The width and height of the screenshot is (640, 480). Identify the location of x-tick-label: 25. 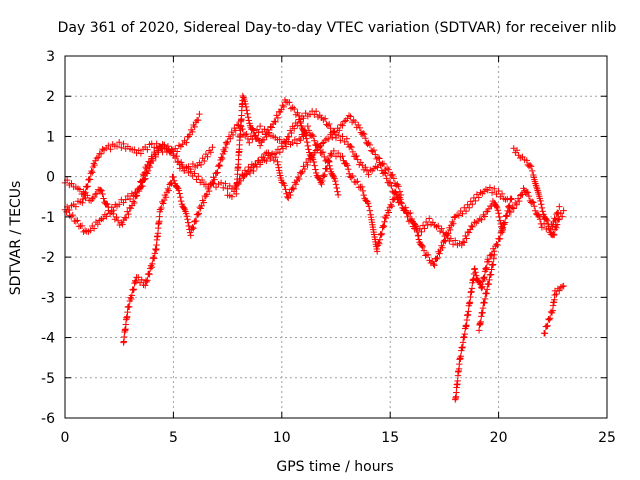
(607, 438).